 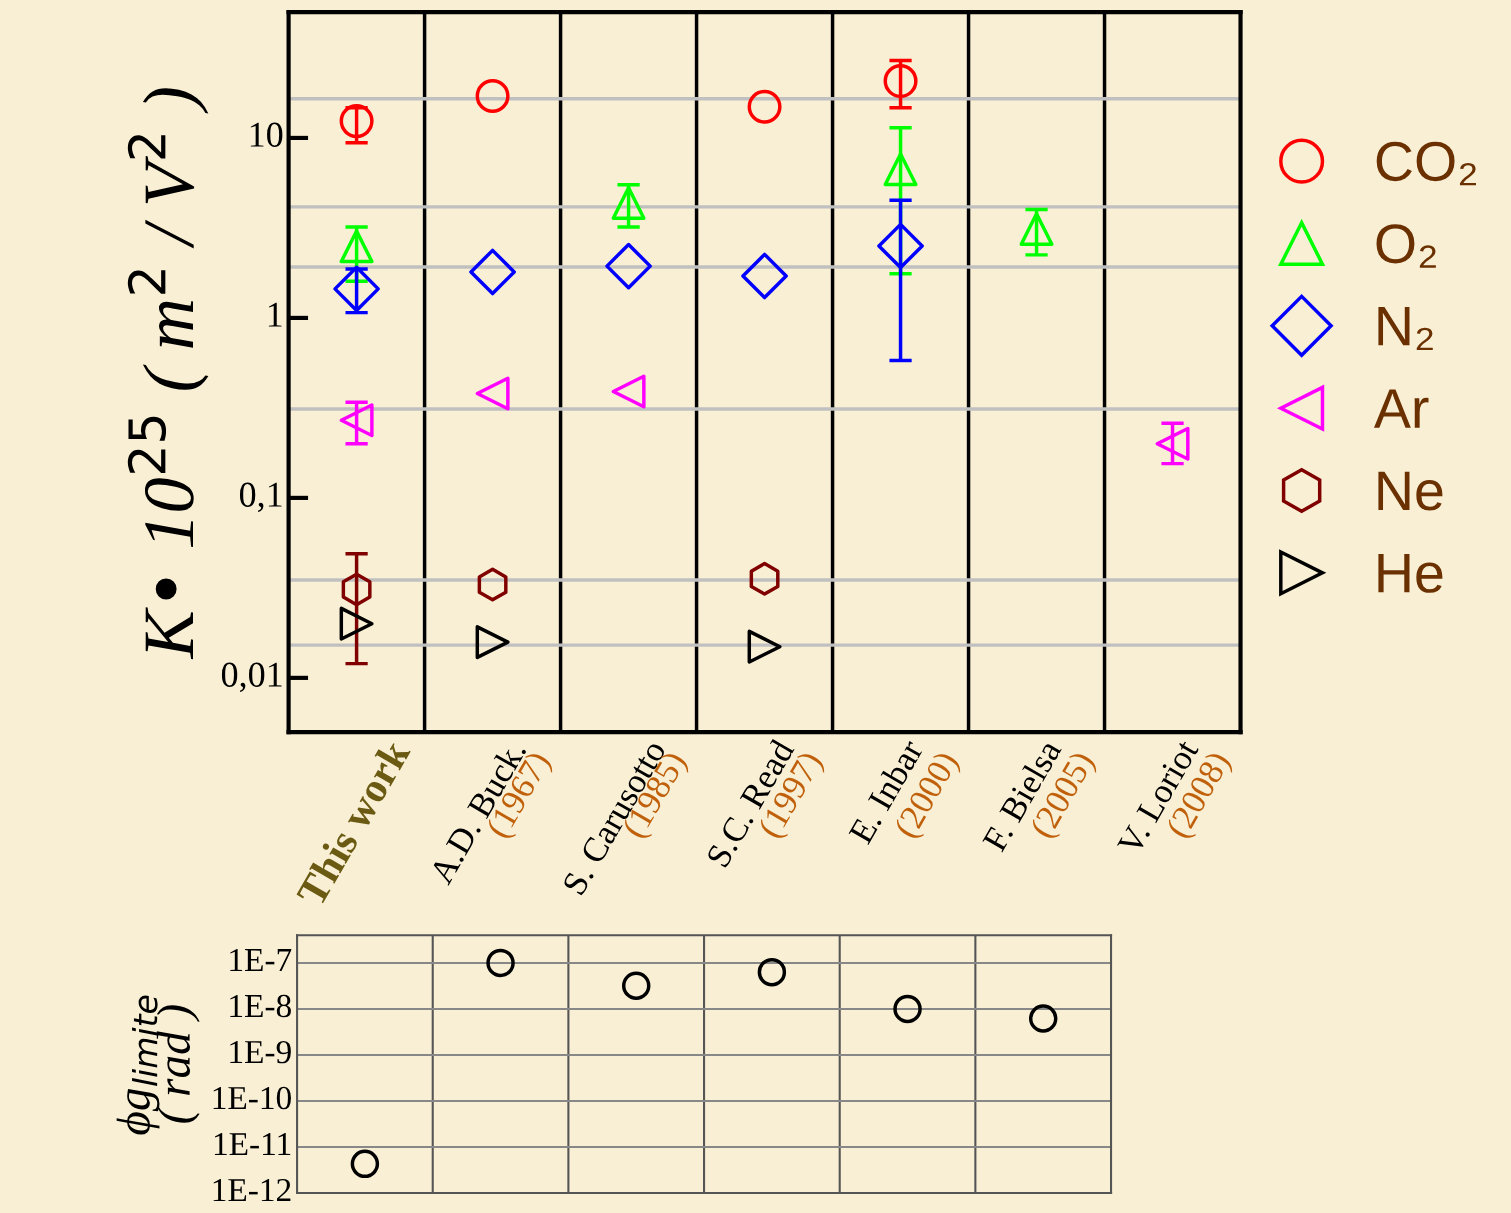 What do you see at coordinates (260, 1006) in the screenshot?
I see `y-tick-label: 1E-8` at bounding box center [260, 1006].